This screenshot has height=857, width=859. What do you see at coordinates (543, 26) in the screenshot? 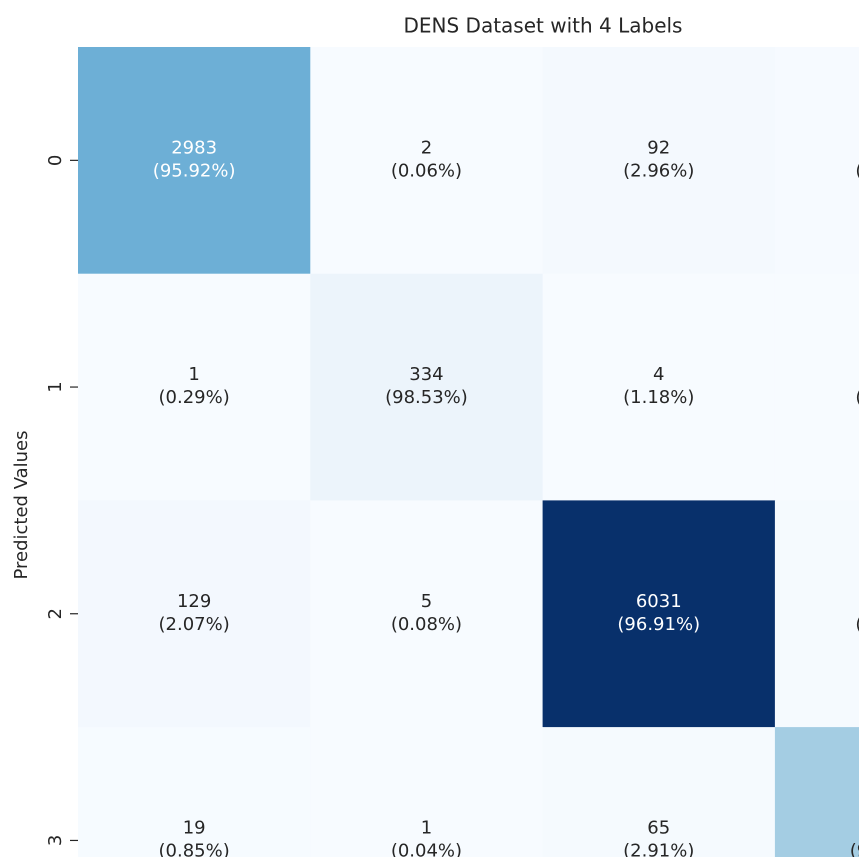
I see `chart-title: DENS Dataset with 4 Labels` at bounding box center [543, 26].